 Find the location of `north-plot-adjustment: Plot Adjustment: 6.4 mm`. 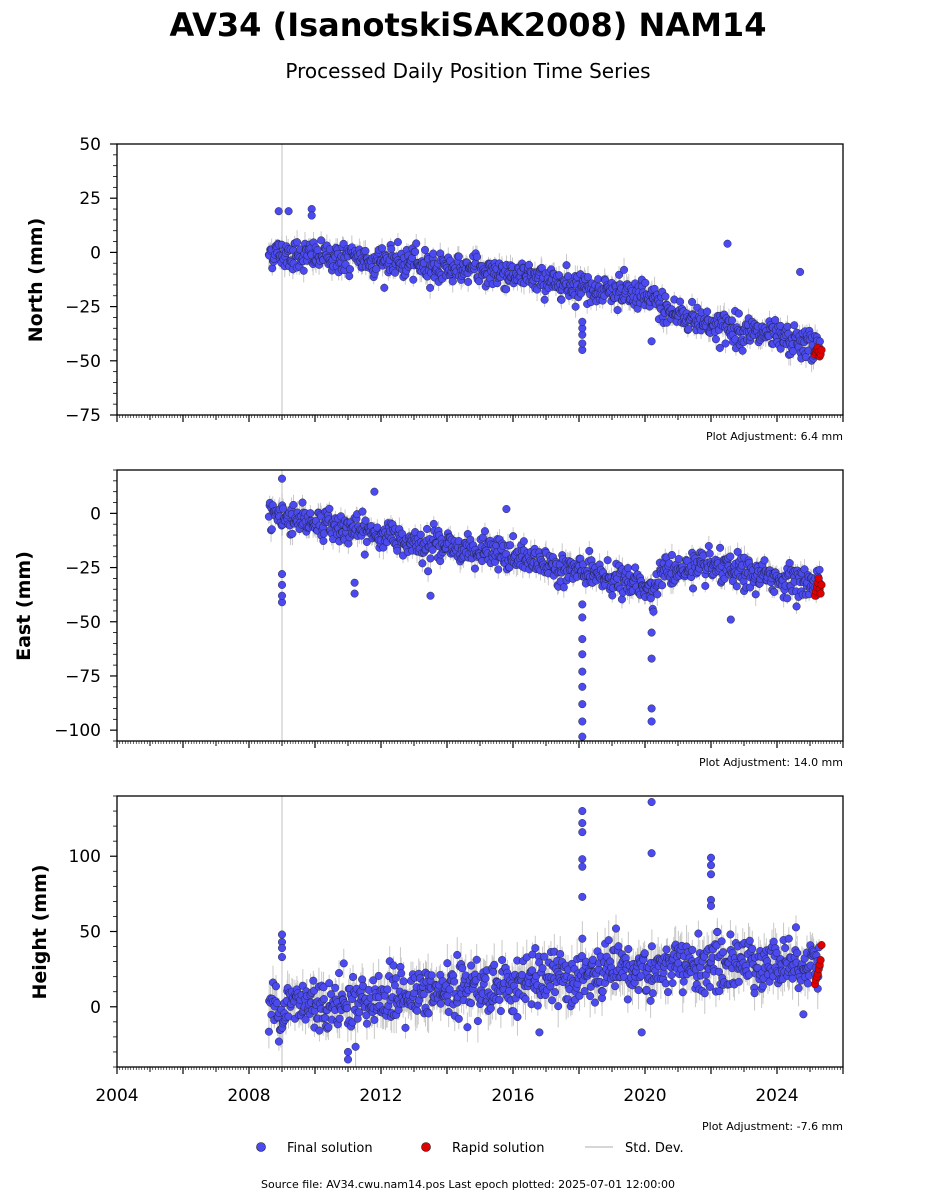

north-plot-adjustment: Plot Adjustment: 6.4 mm is located at coordinates (774, 436).